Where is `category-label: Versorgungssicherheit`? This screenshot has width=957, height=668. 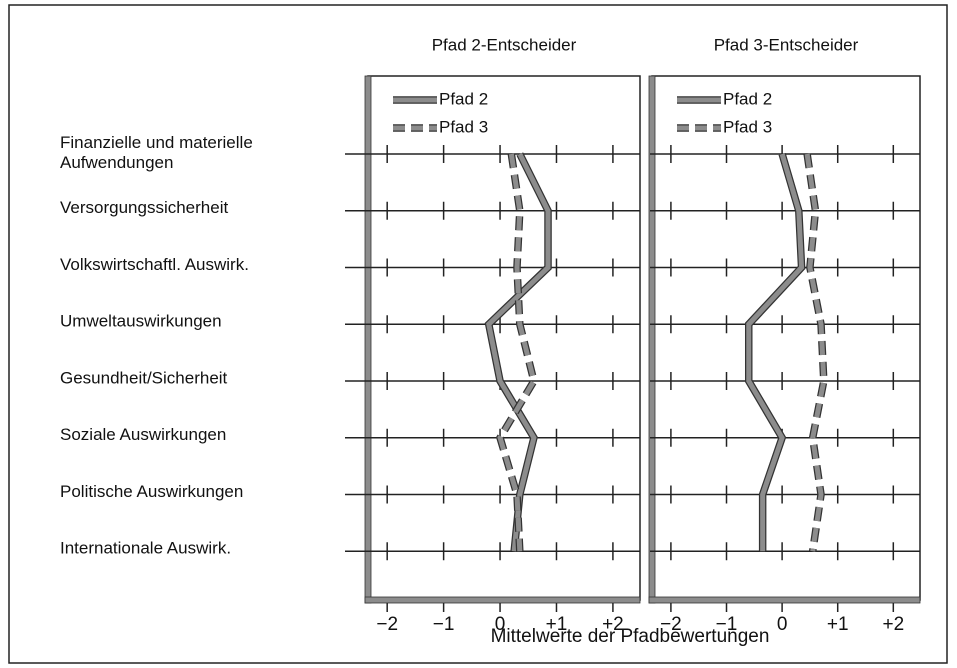 category-label: Versorgungssicherheit is located at coordinates (144, 207).